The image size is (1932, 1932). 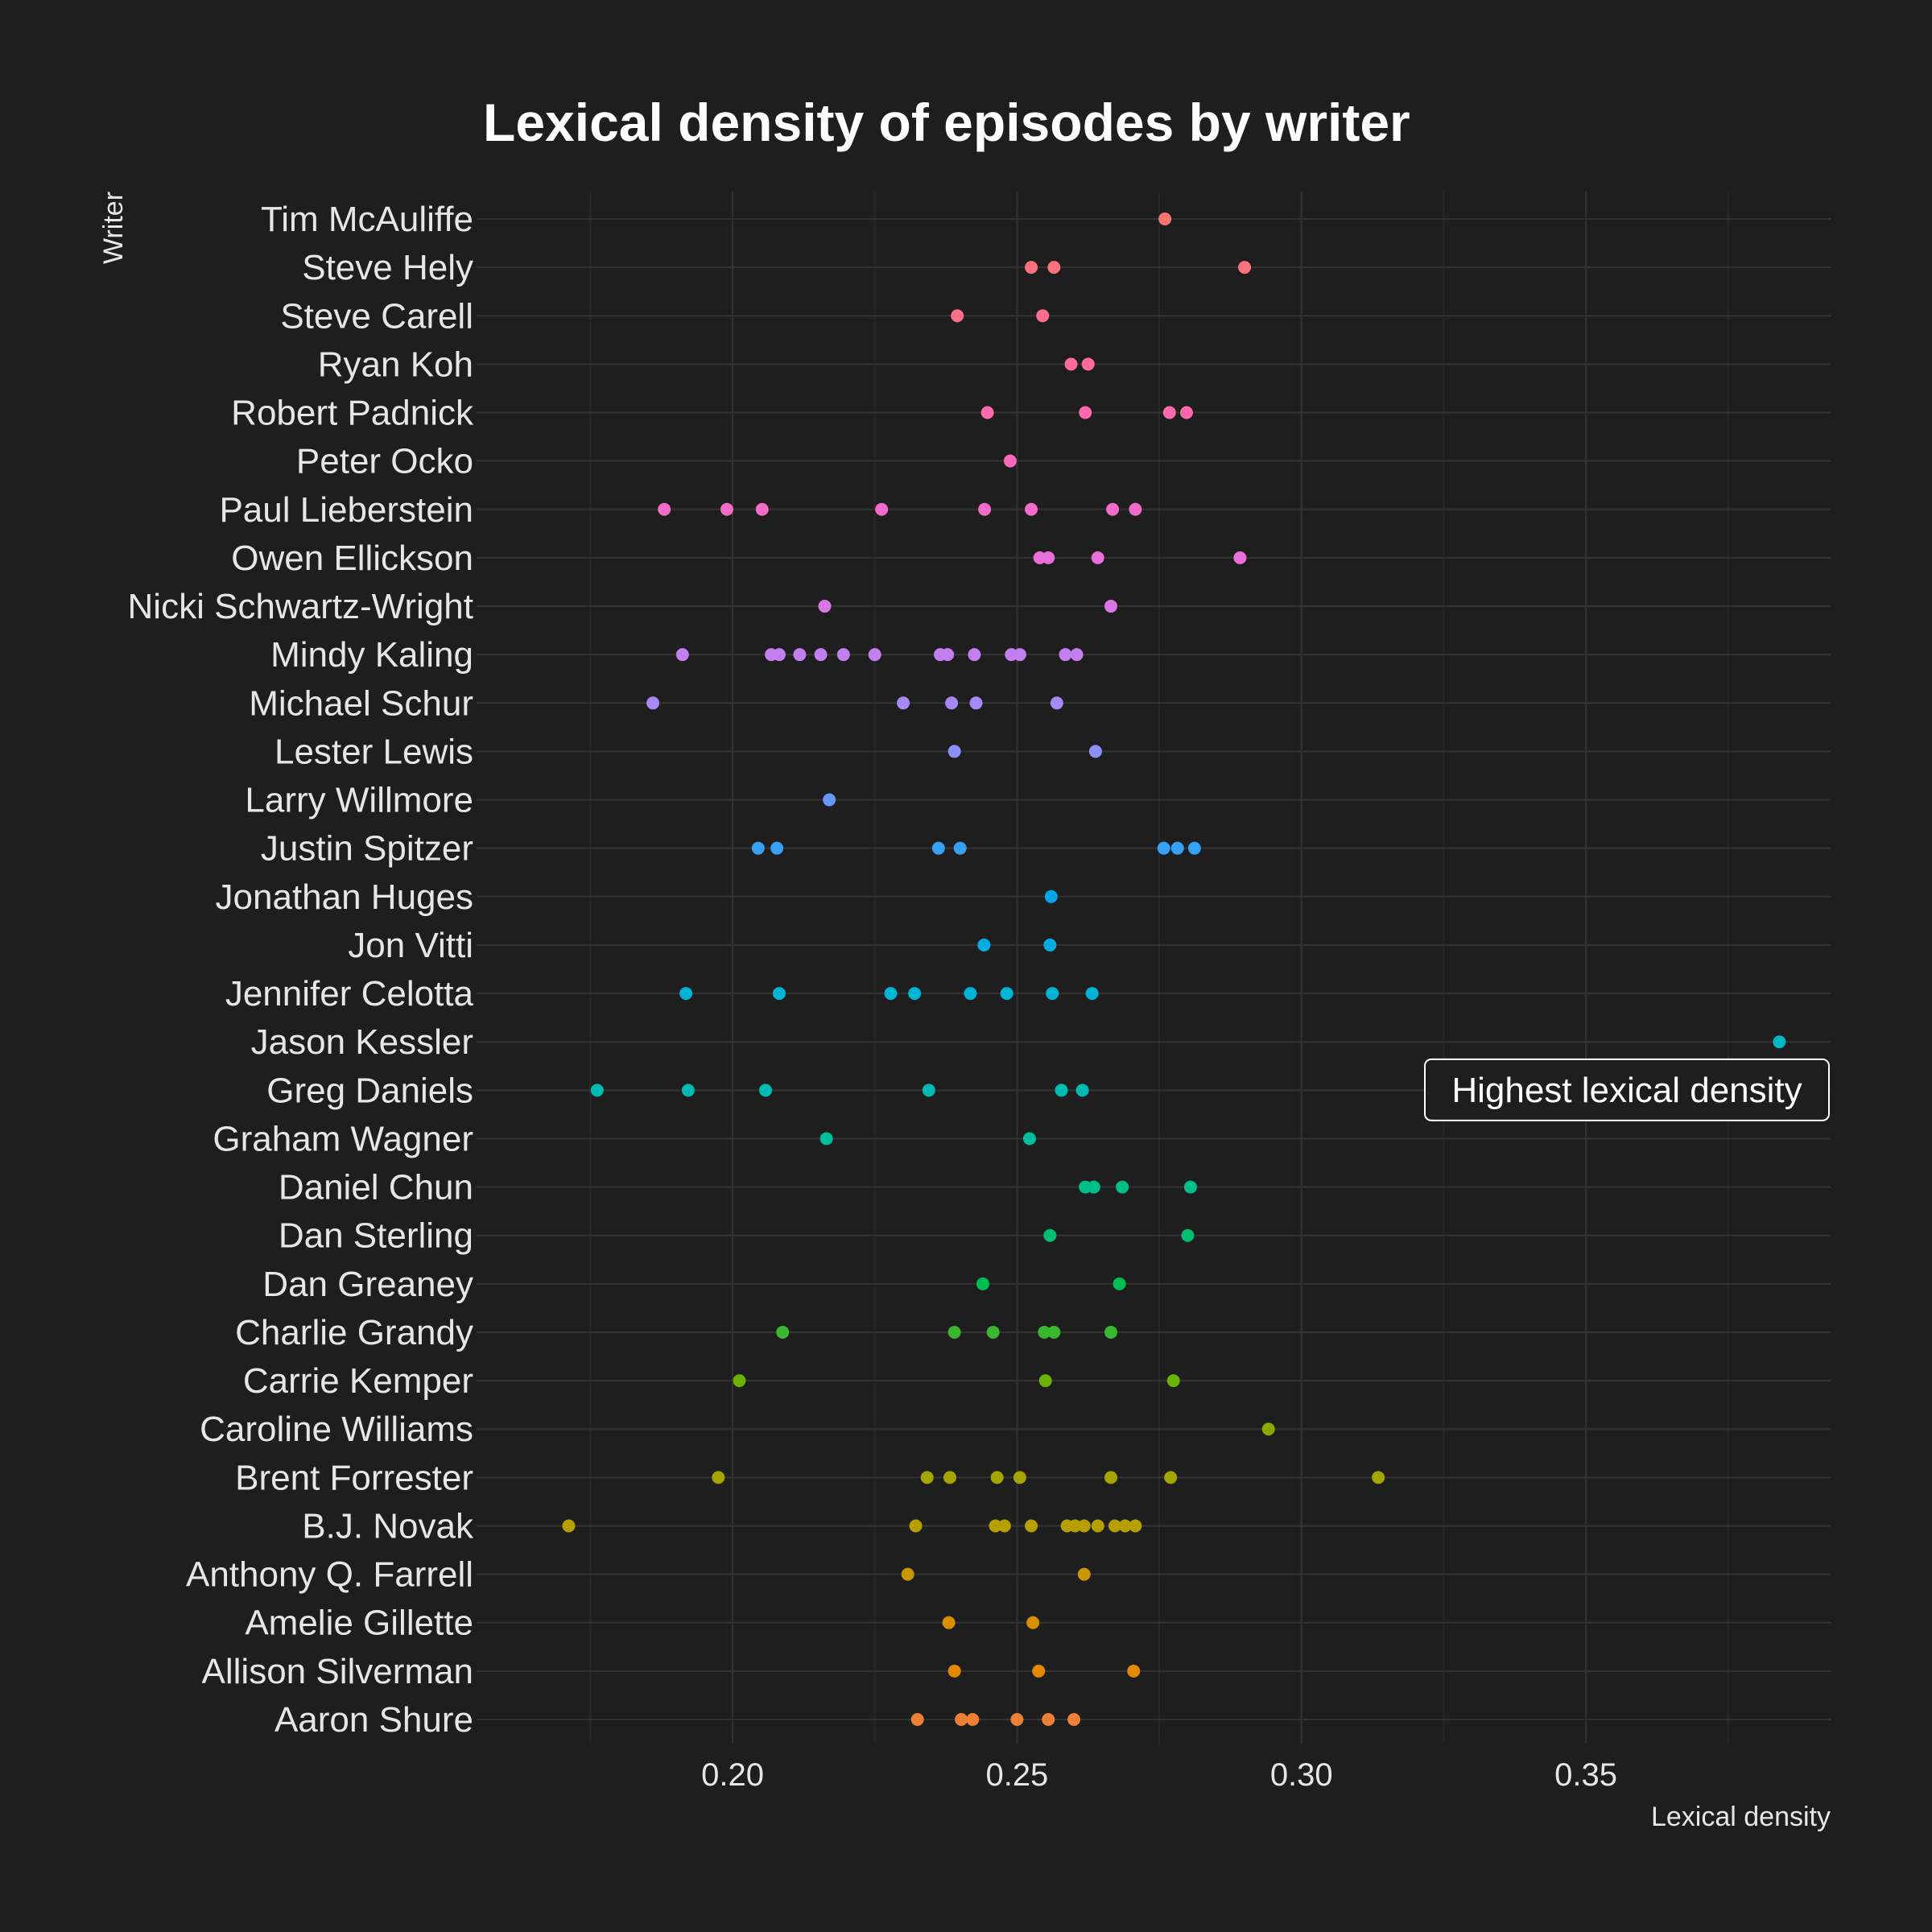 What do you see at coordinates (369, 1090) in the screenshot?
I see `writer-label: Greg Daniels` at bounding box center [369, 1090].